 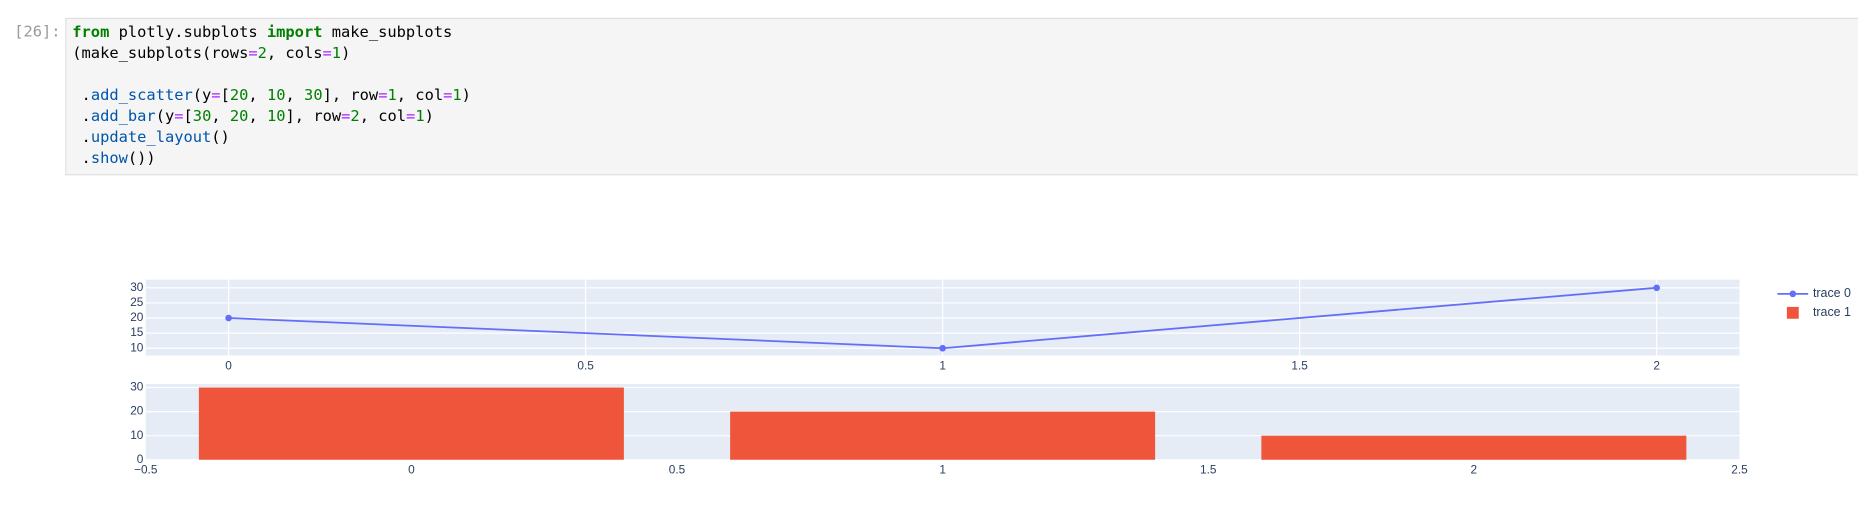 What do you see at coordinates (137, 332) in the screenshot?
I see `y-tick-label: 15` at bounding box center [137, 332].